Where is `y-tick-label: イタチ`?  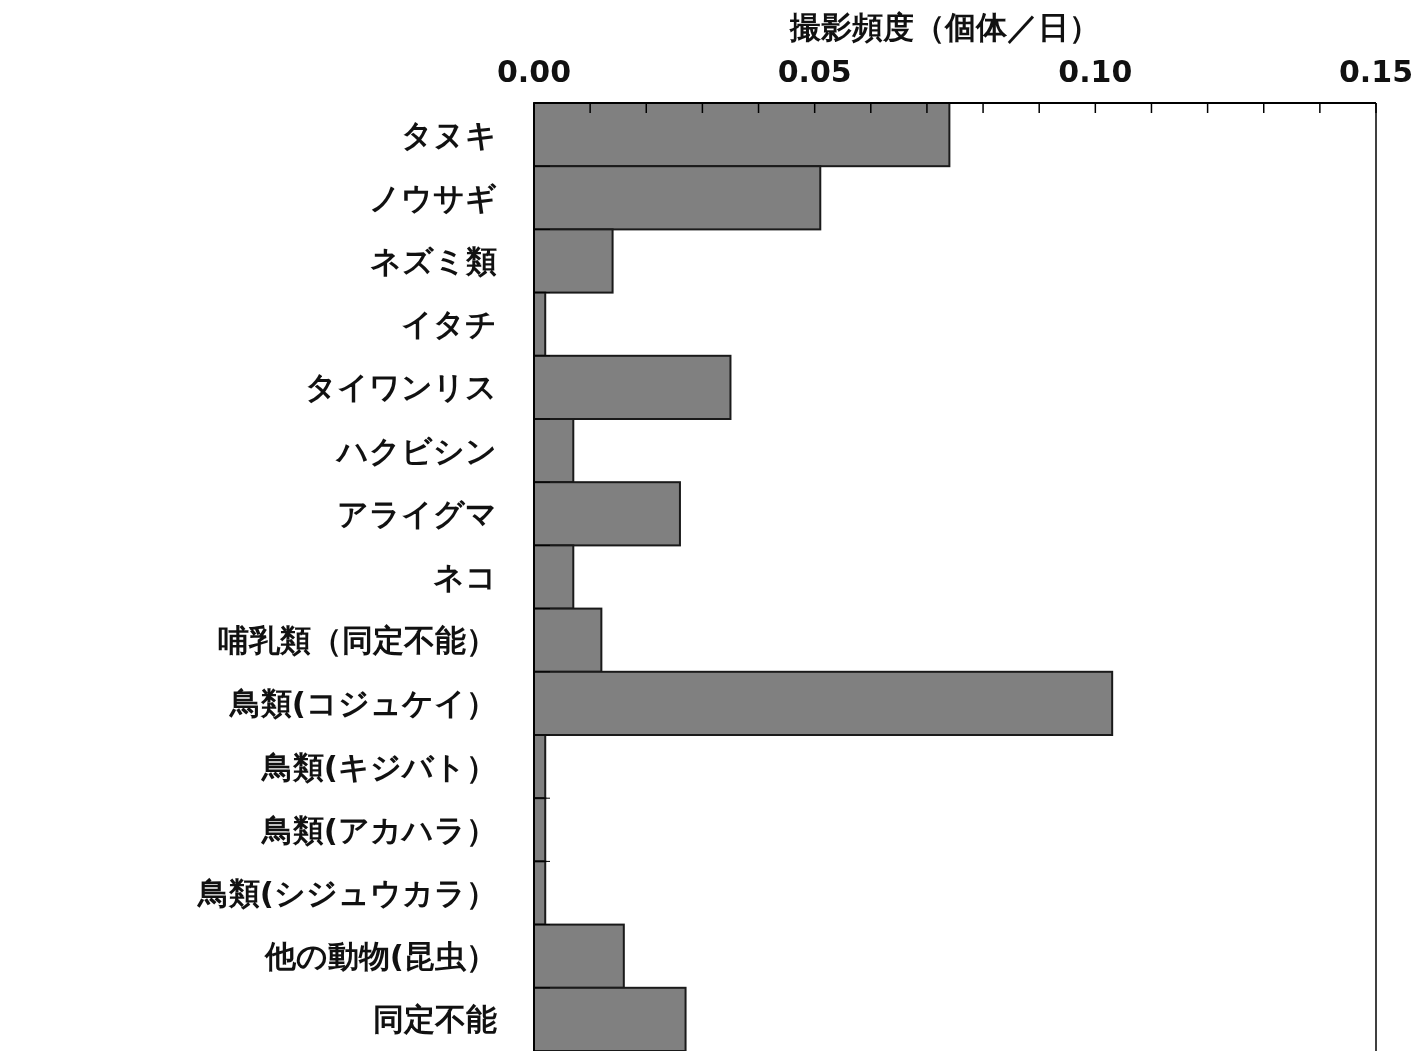 y-tick-label: イタチ is located at coordinates (449, 324).